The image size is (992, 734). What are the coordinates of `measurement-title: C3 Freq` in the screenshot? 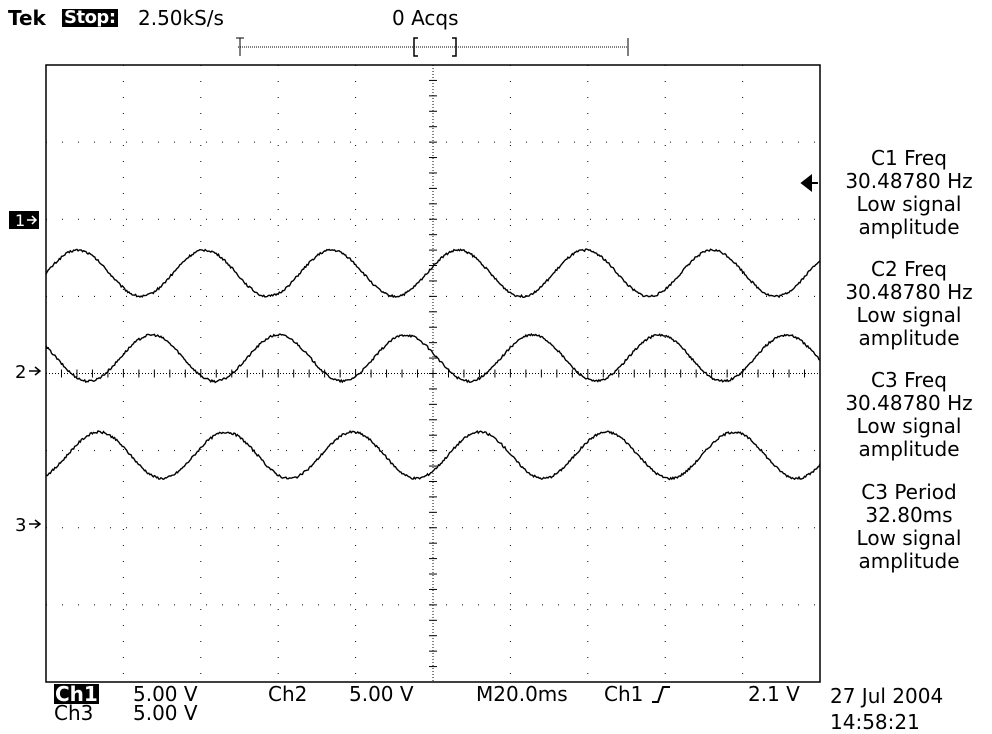 It's located at (909, 380).